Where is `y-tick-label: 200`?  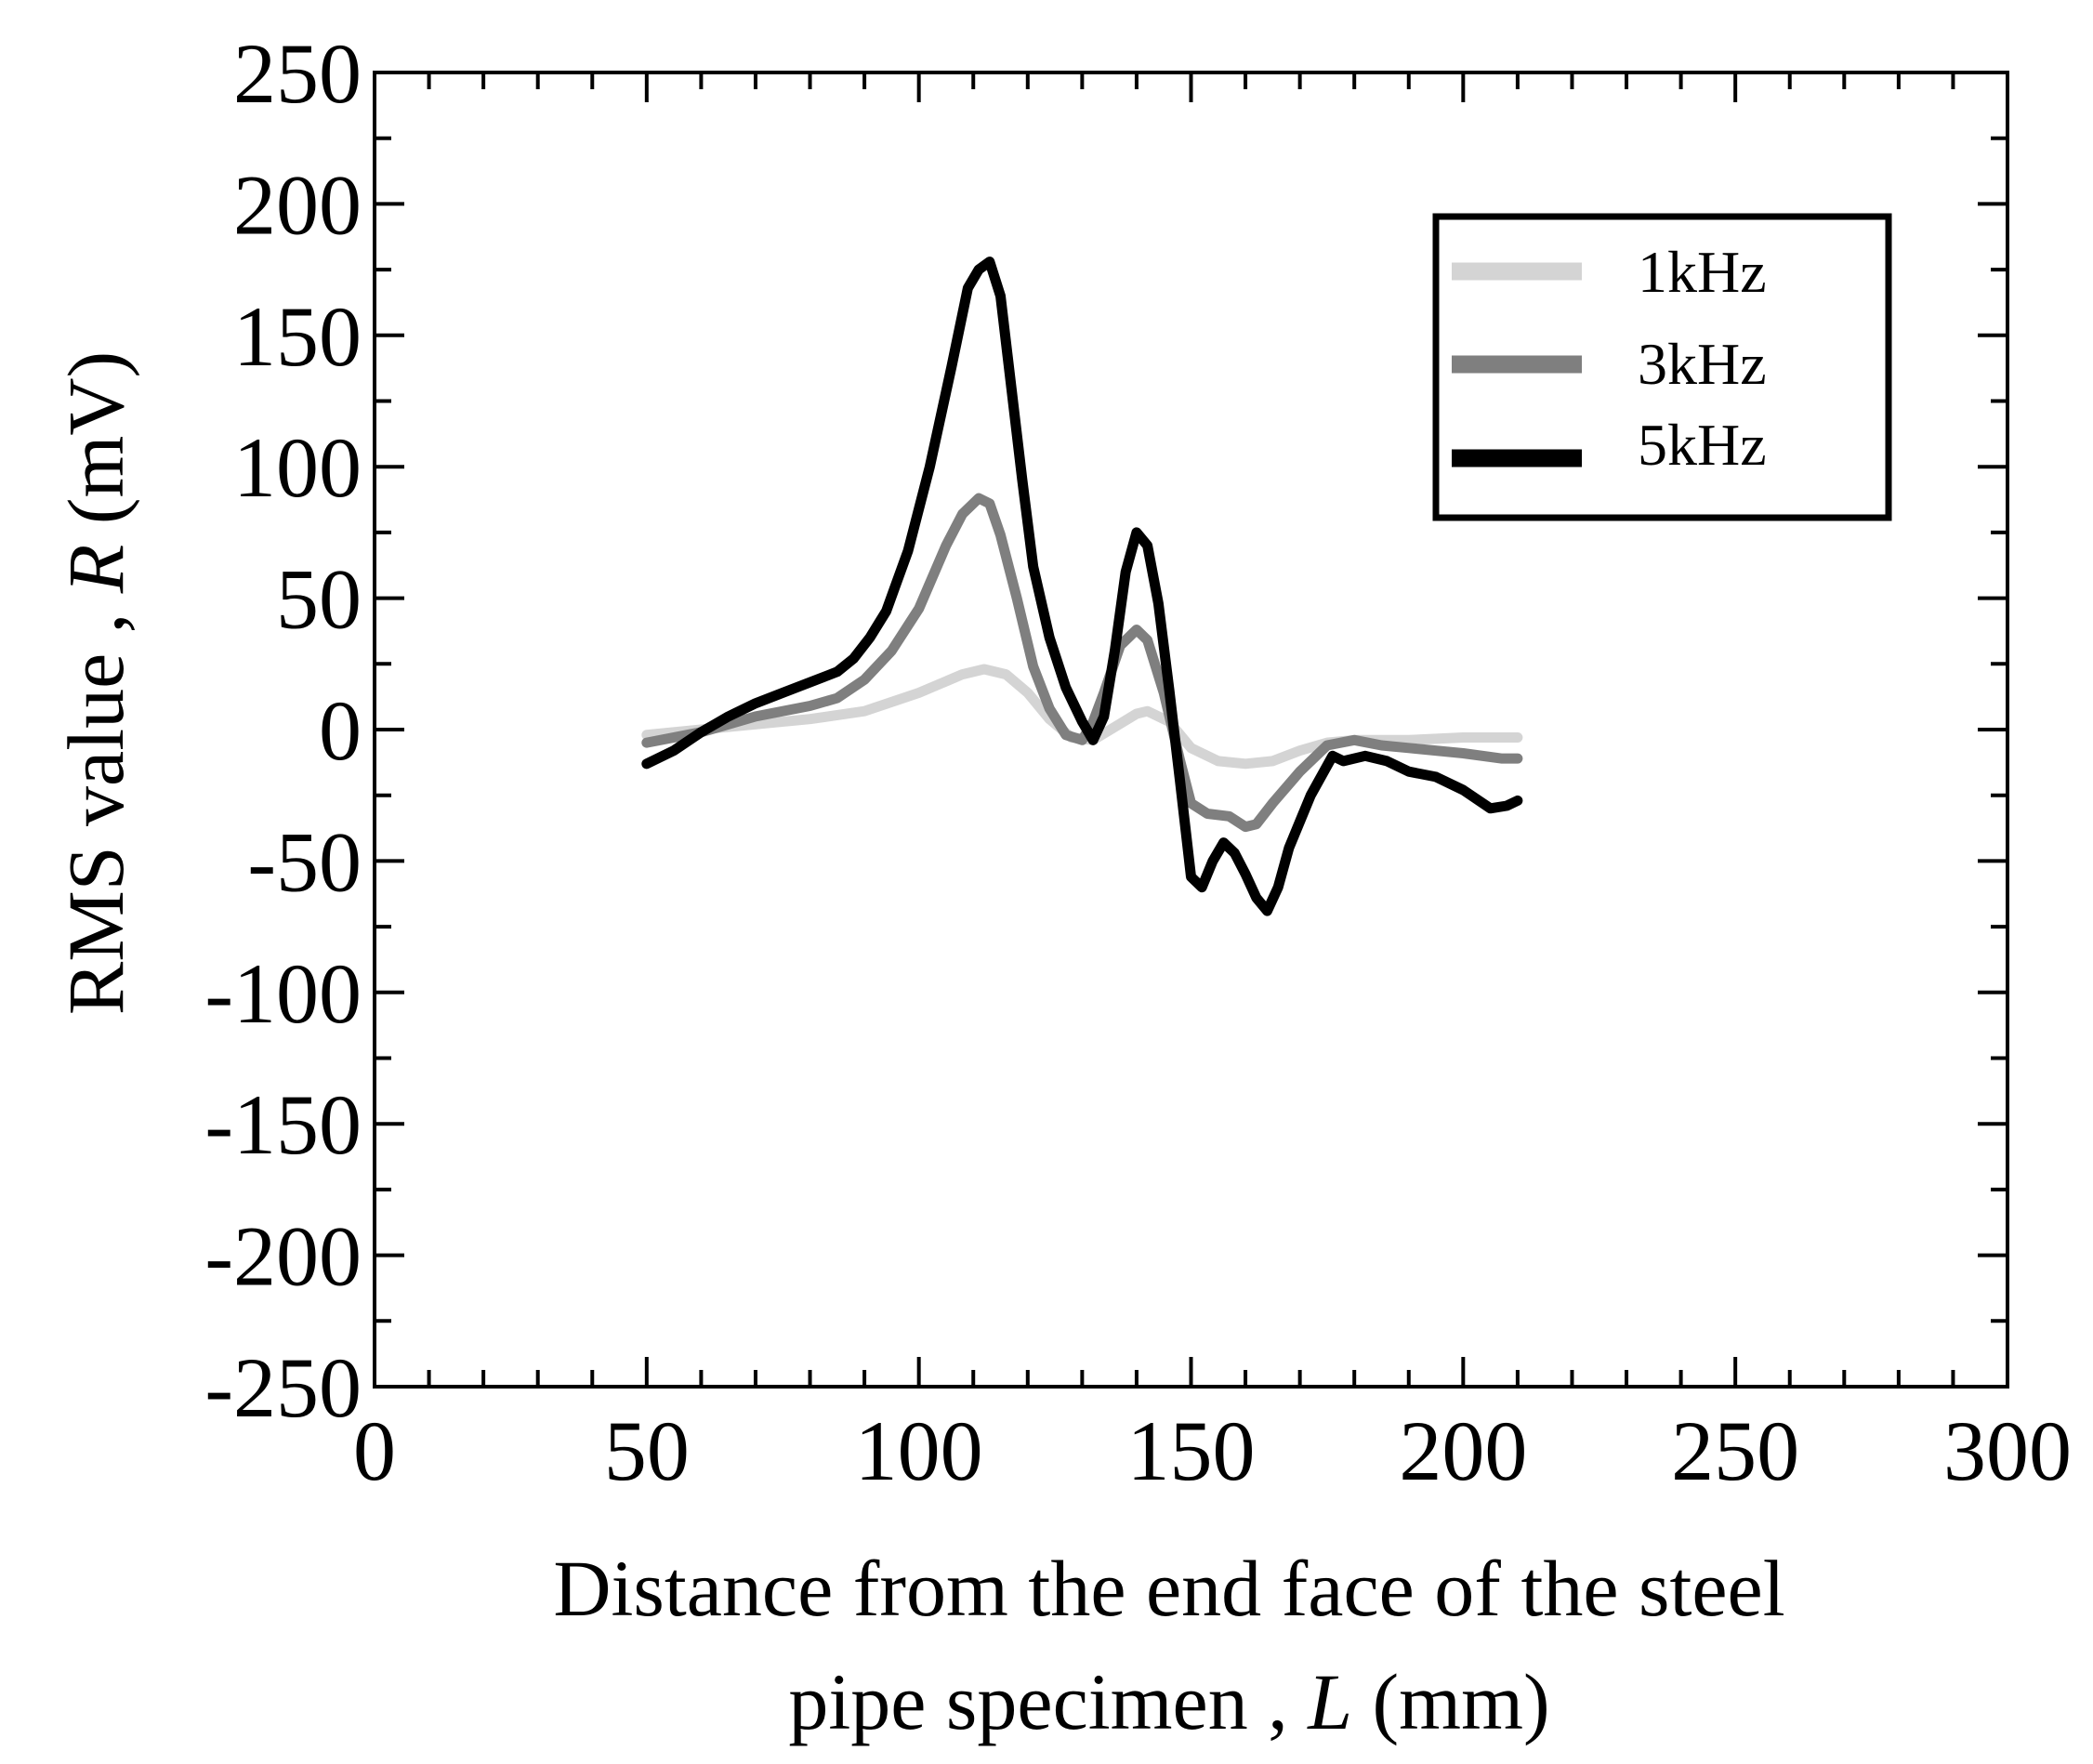
y-tick-label: 200 is located at coordinates (297, 204).